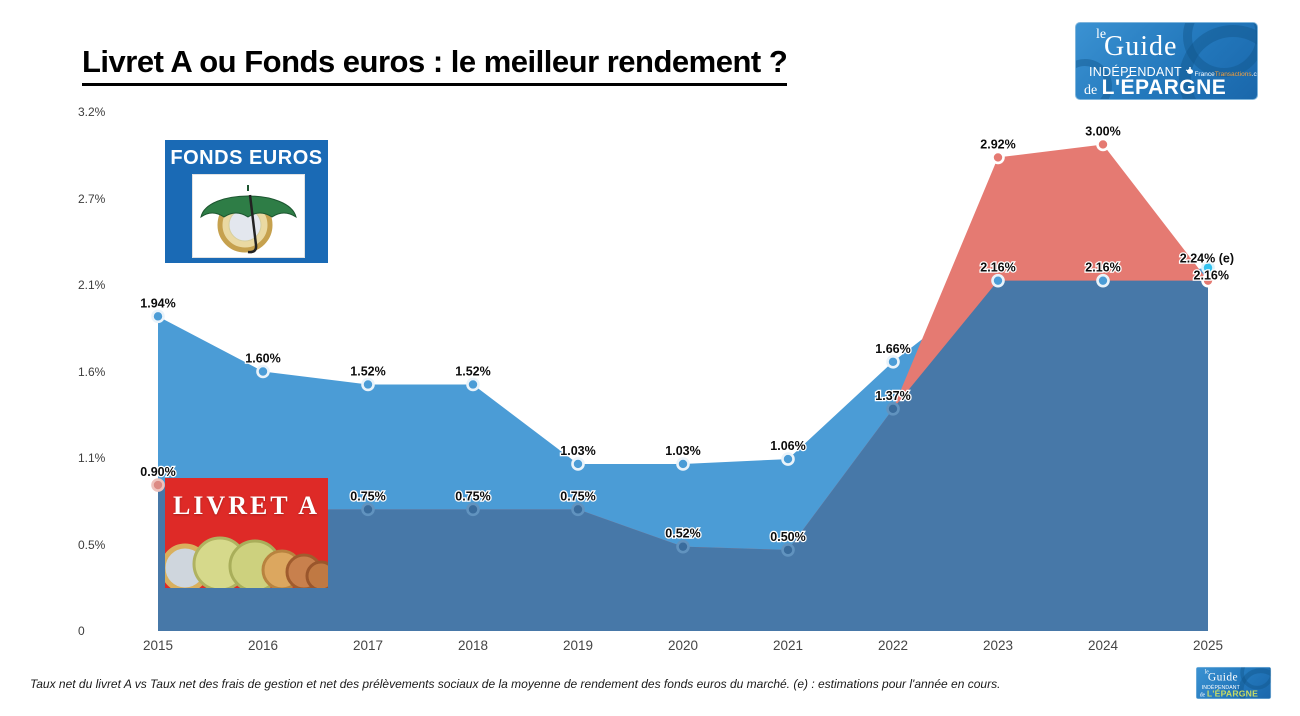 This screenshot has height=716, width=1300. I want to click on x-tick-label: 2021, so click(788, 645).